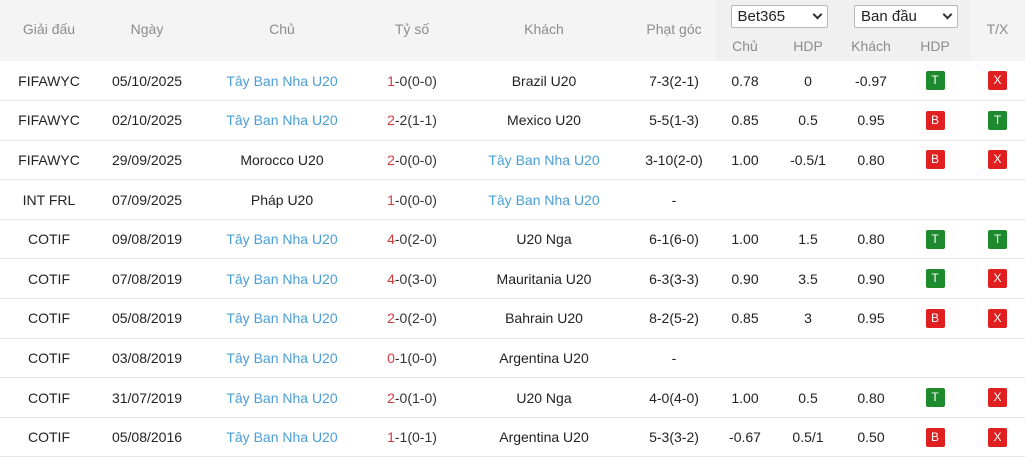 This screenshot has height=457, width=1025. Describe the element at coordinates (147, 199) in the screenshot. I see `date-cell: 07/09/2025` at that location.